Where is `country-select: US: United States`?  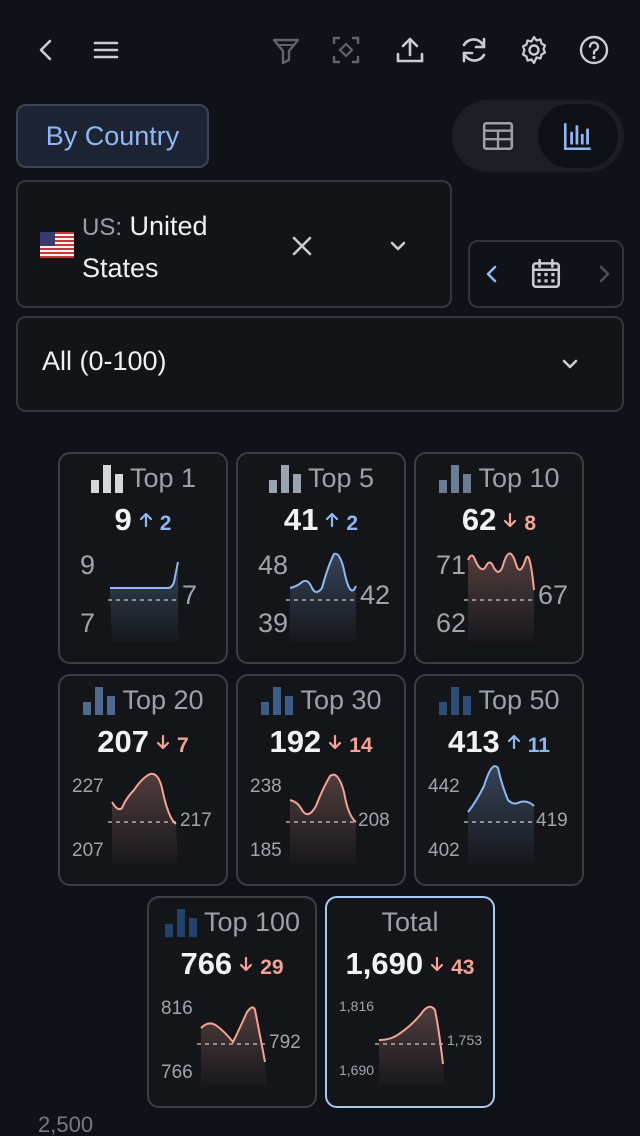 country-select: US: United States is located at coordinates (234, 244).